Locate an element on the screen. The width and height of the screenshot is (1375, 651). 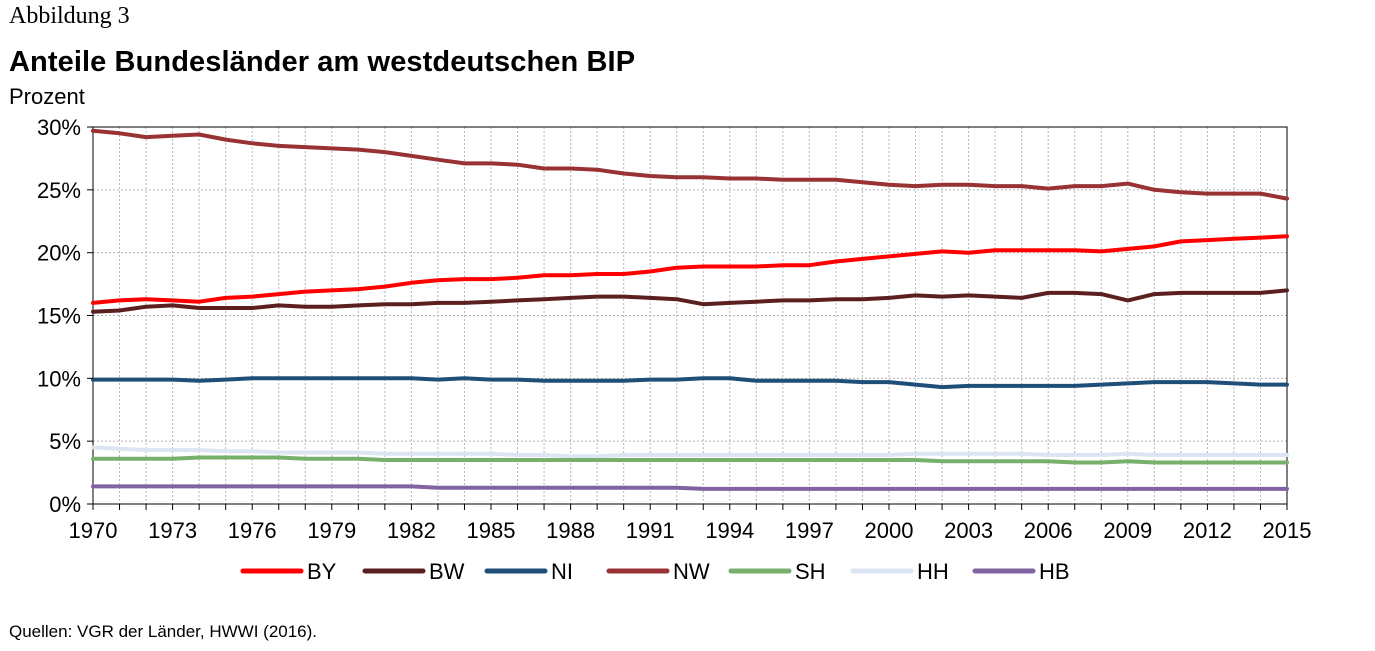
x-tick-label: 2003 is located at coordinates (968, 530).